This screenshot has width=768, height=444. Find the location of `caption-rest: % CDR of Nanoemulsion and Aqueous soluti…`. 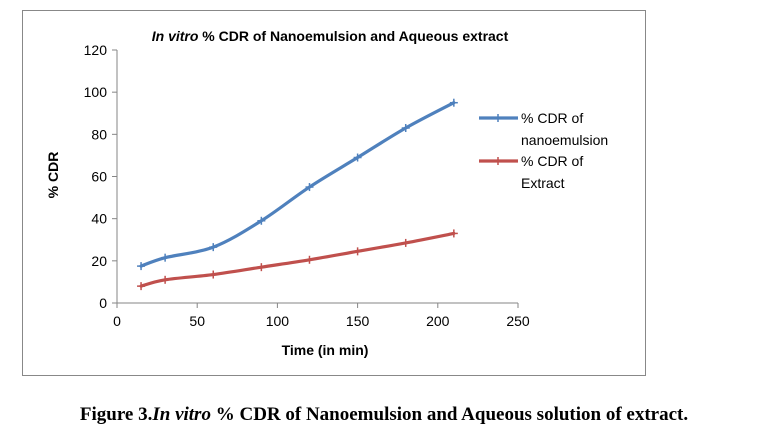

caption-rest: % CDR of Nanoemulsion and Aqueous soluti… is located at coordinates (449, 414).